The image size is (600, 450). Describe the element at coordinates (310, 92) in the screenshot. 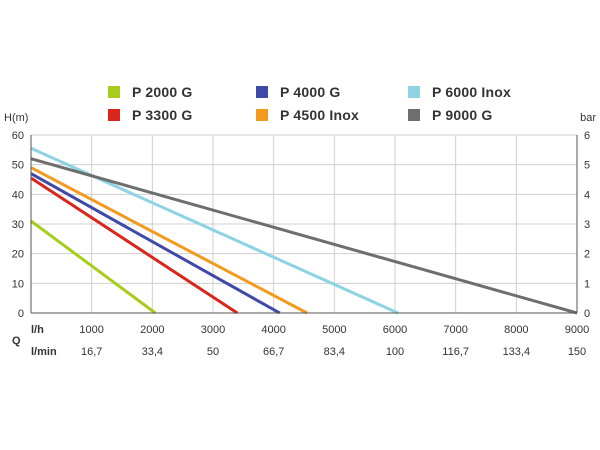

I see `legend-label-p4000g: P 4000 G` at that location.